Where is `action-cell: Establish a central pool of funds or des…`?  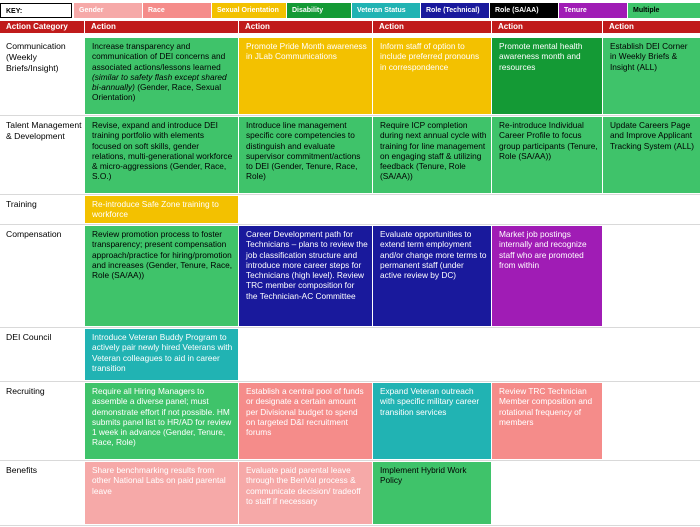 action-cell: Establish a central pool of funds or des… is located at coordinates (305, 421).